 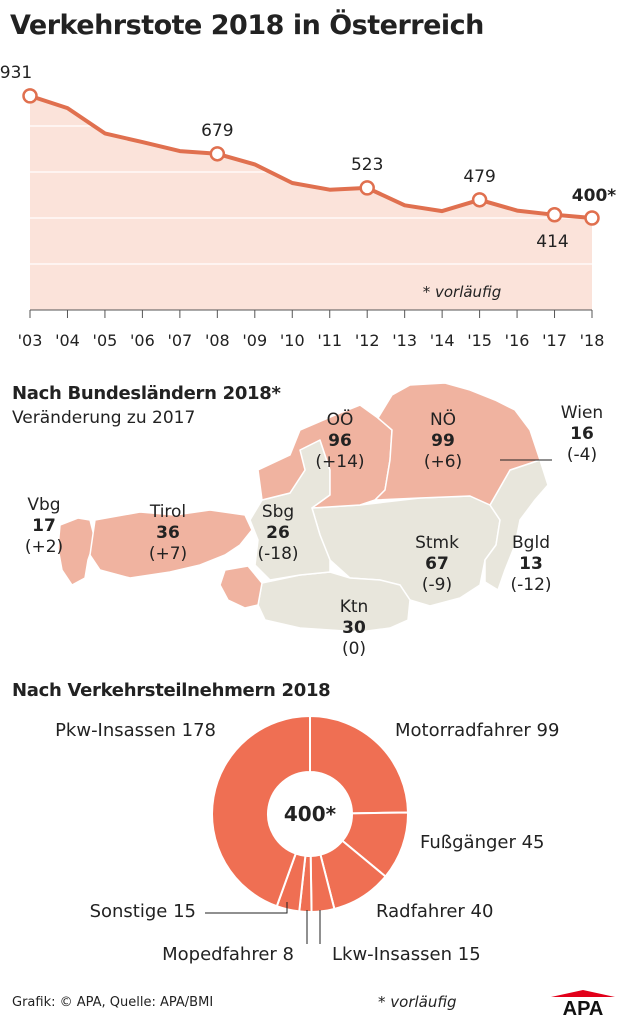 What do you see at coordinates (254, 340) in the screenshot?
I see `x-tick-label: '09` at bounding box center [254, 340].